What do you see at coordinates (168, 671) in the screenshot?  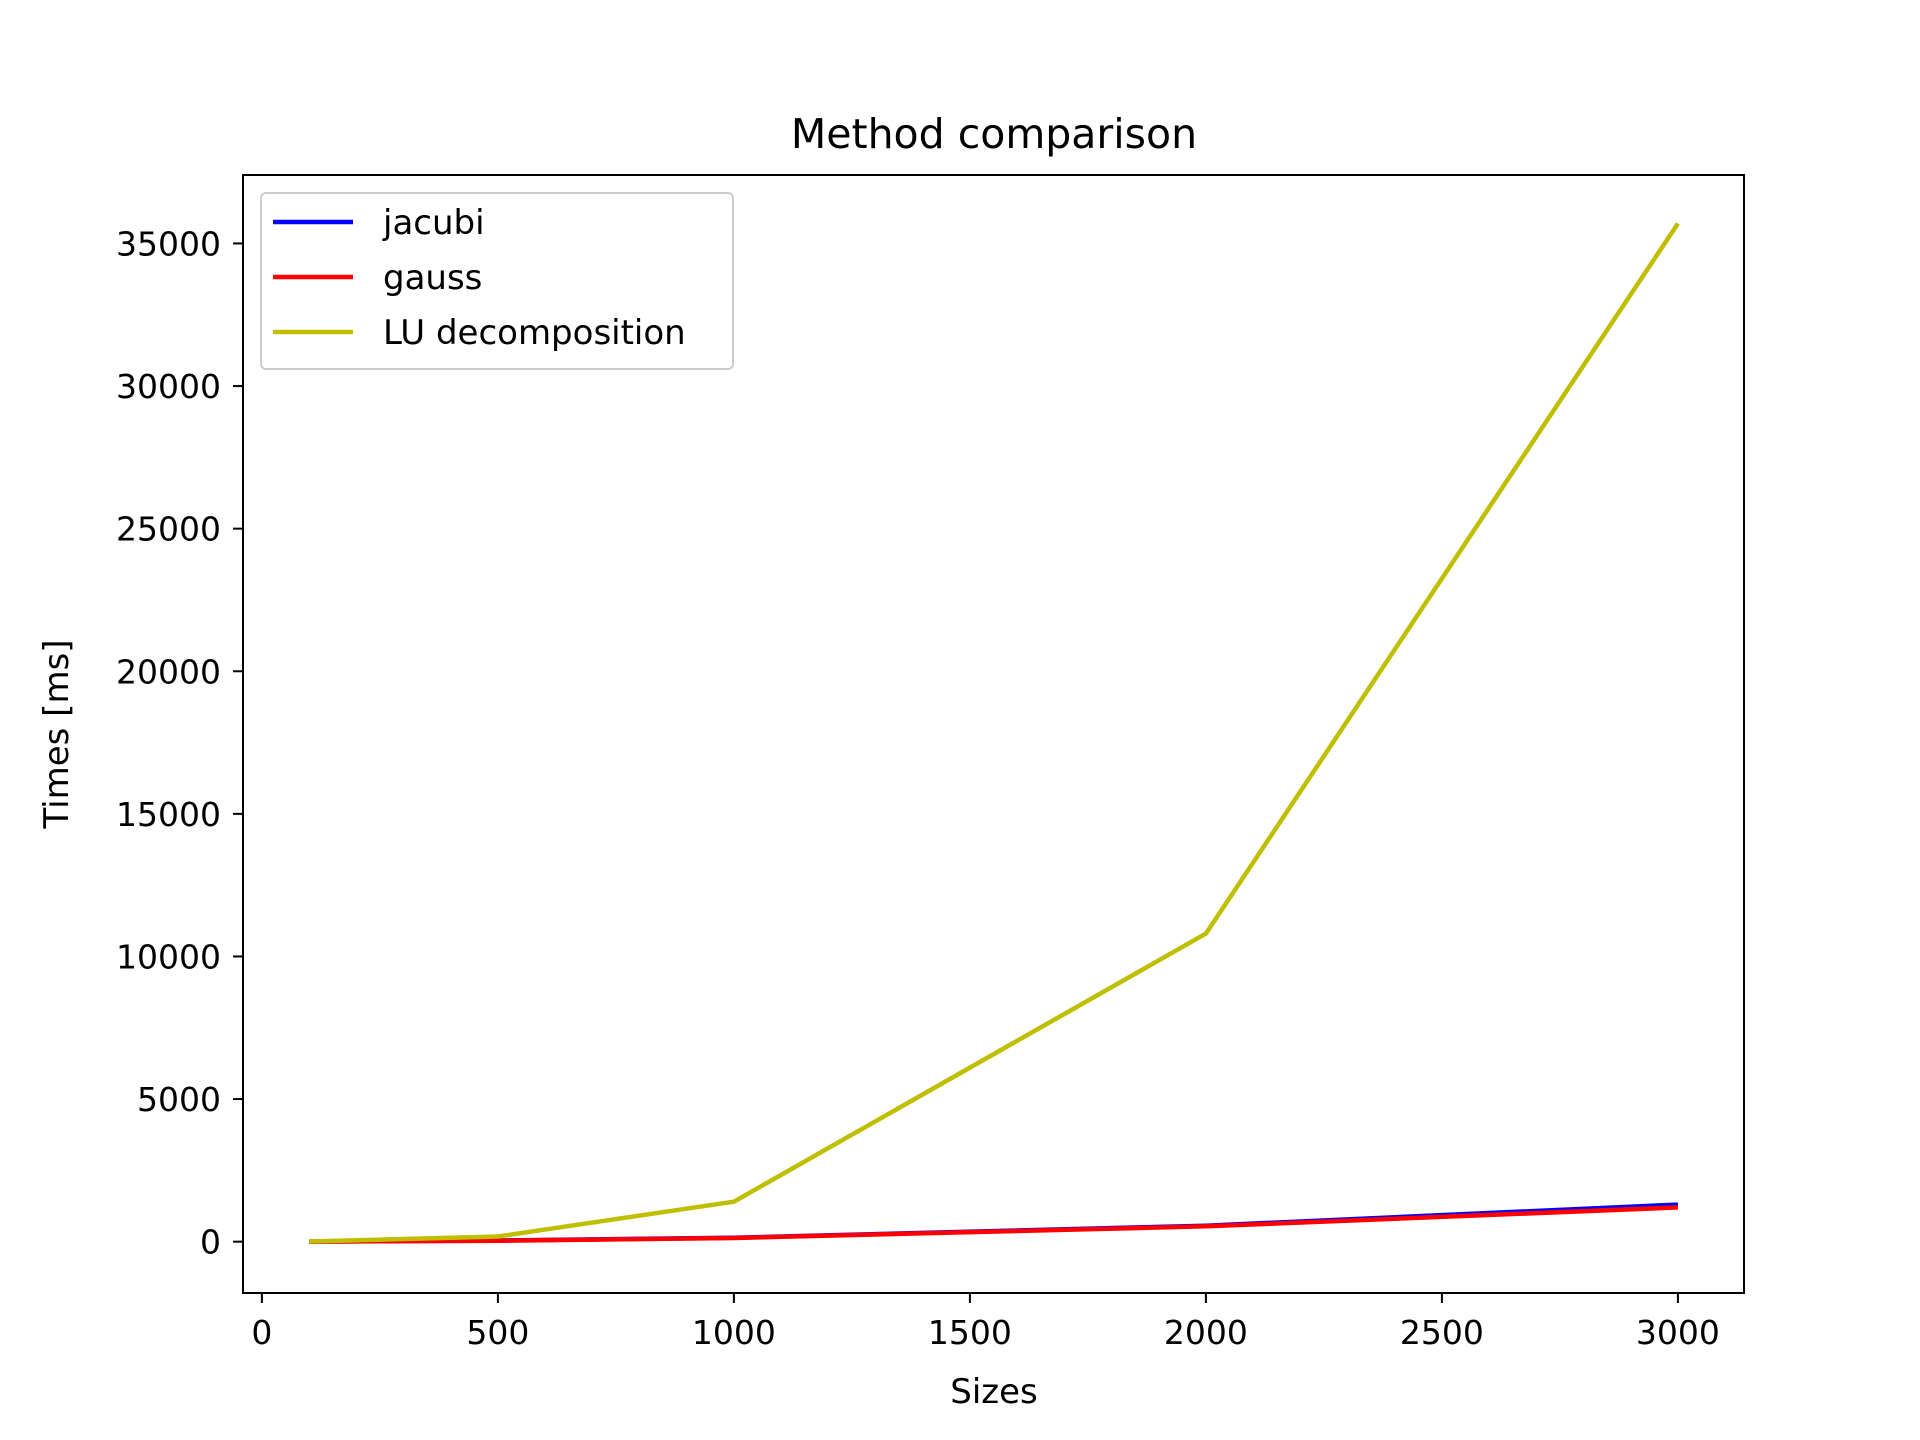 I see `y-tick-label: 20000` at bounding box center [168, 671].